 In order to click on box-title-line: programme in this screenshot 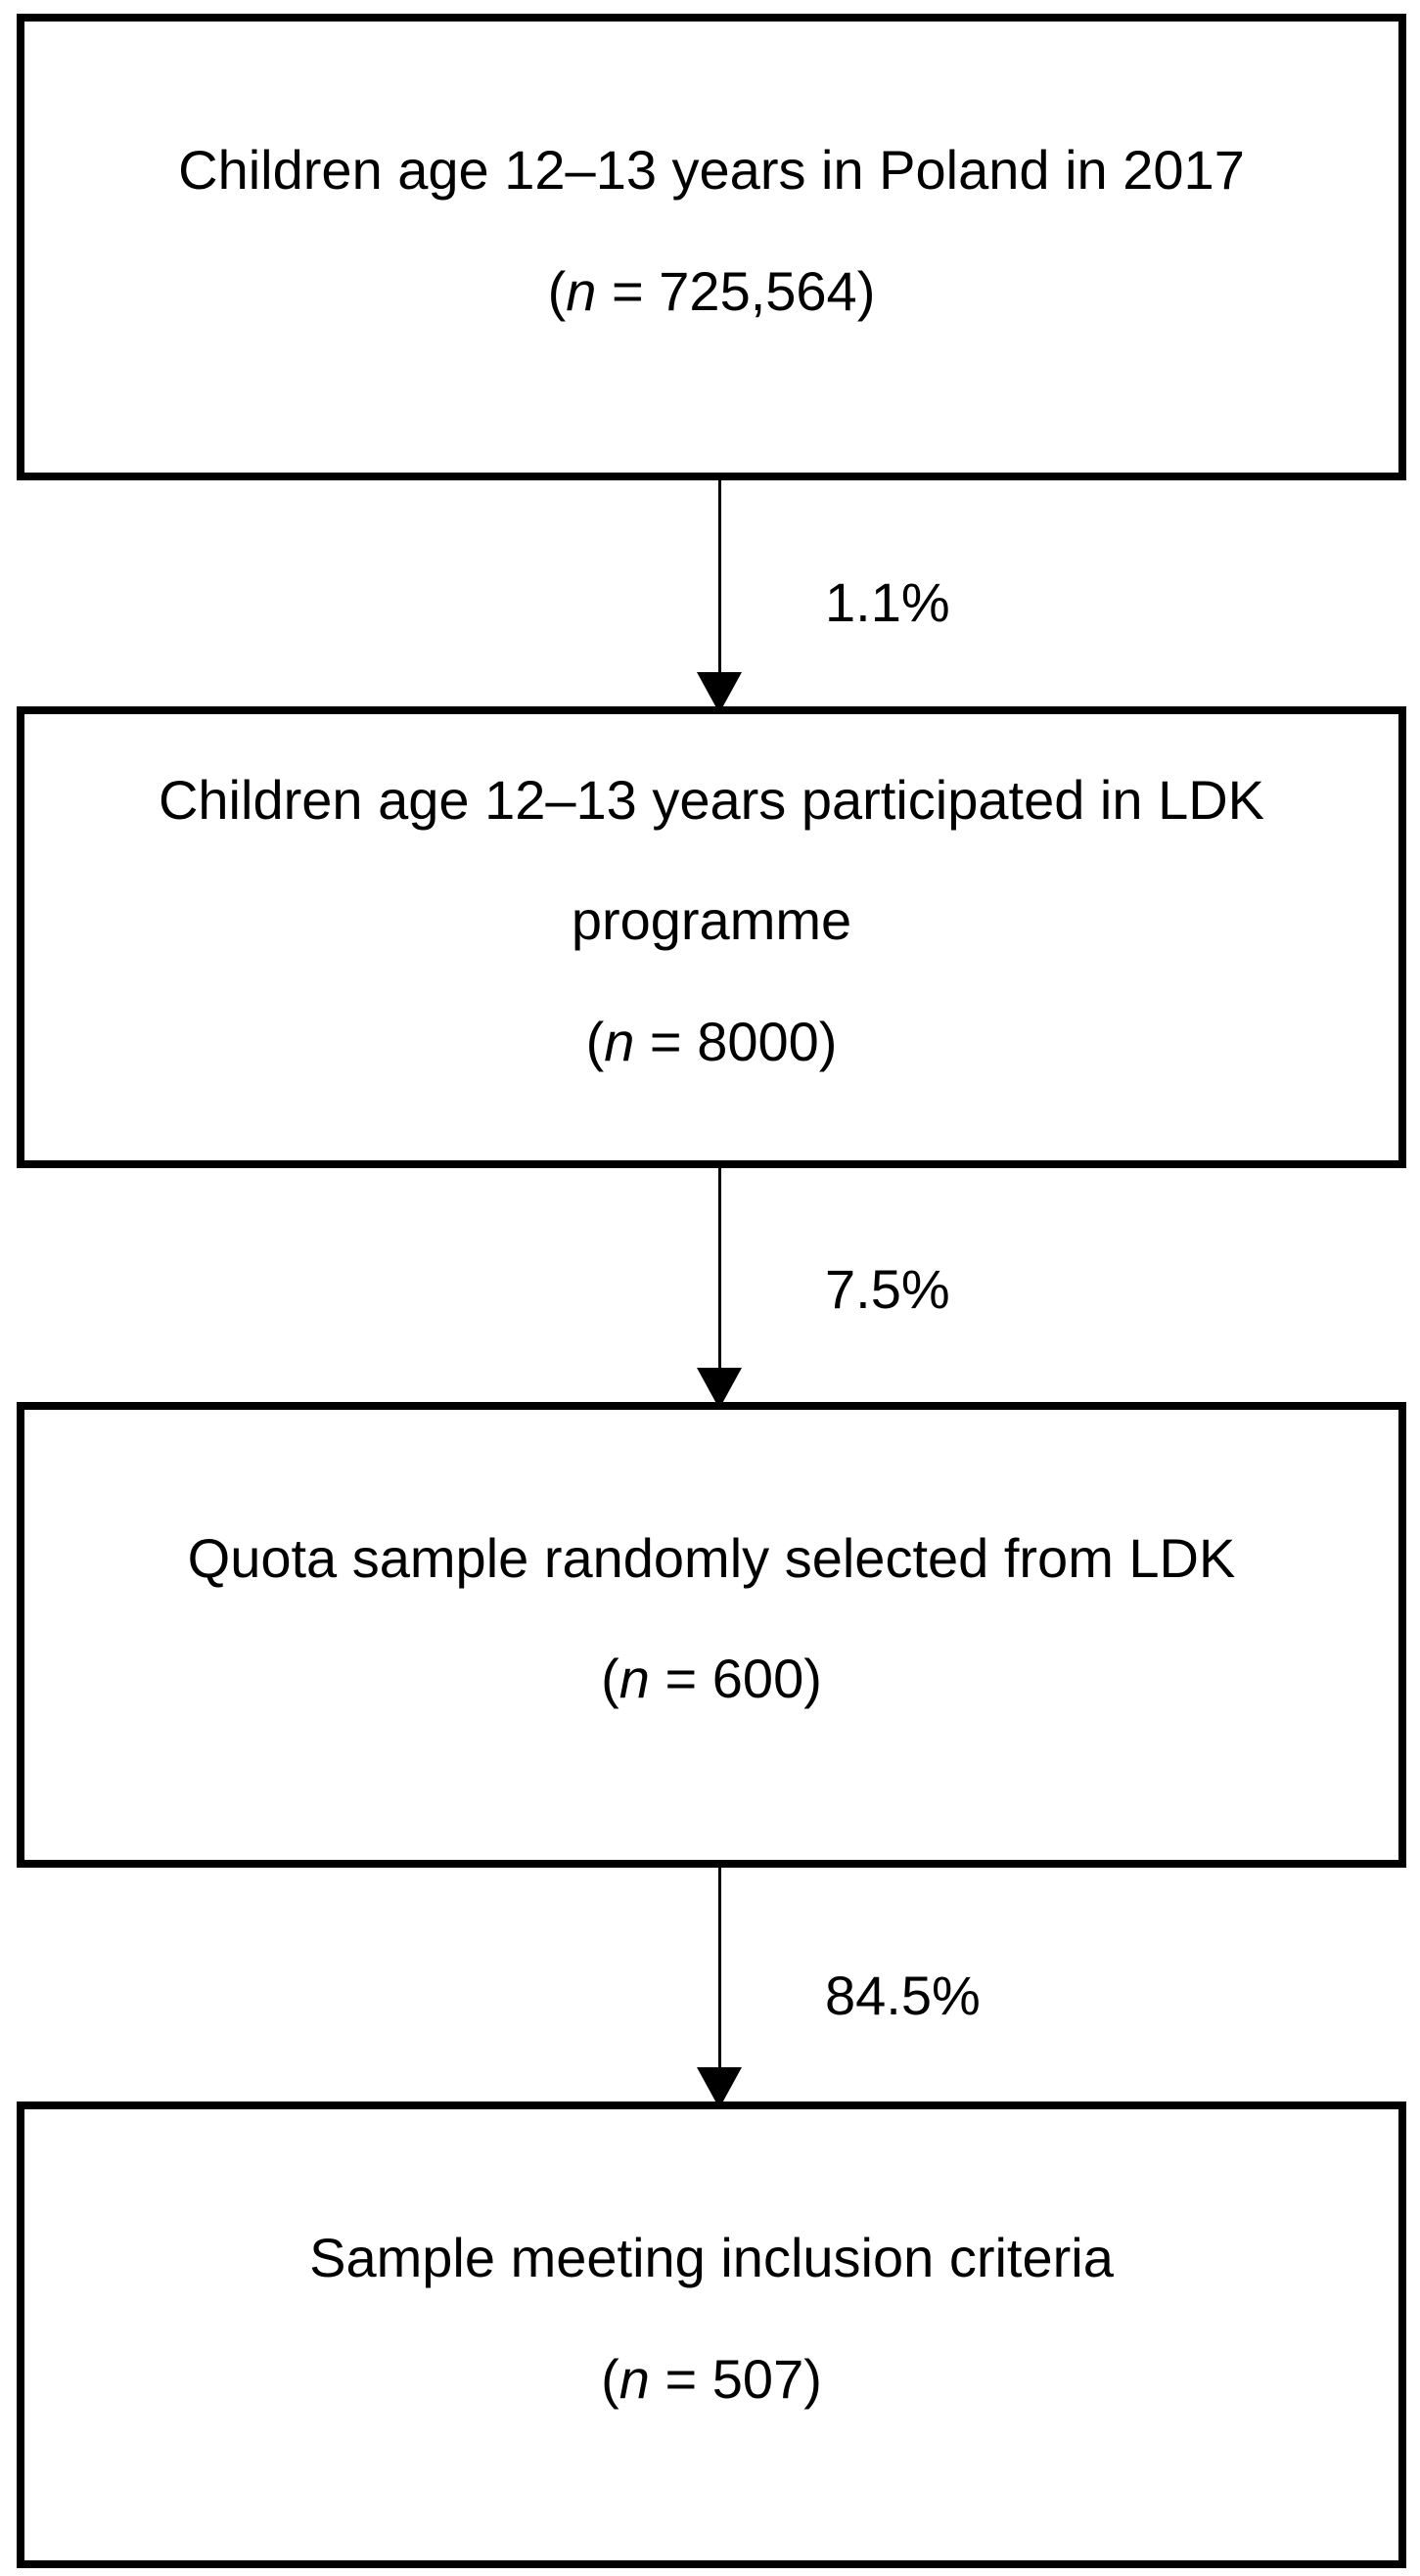, I will do `click(711, 920)`.